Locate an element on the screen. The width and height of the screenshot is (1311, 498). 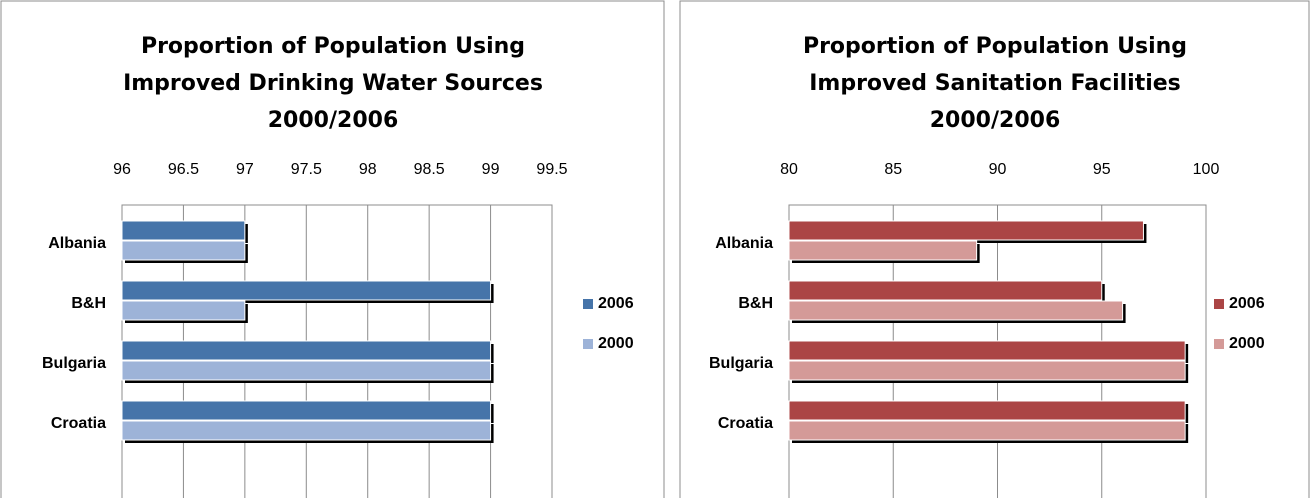
x-tick-label: 80 is located at coordinates (789, 169).